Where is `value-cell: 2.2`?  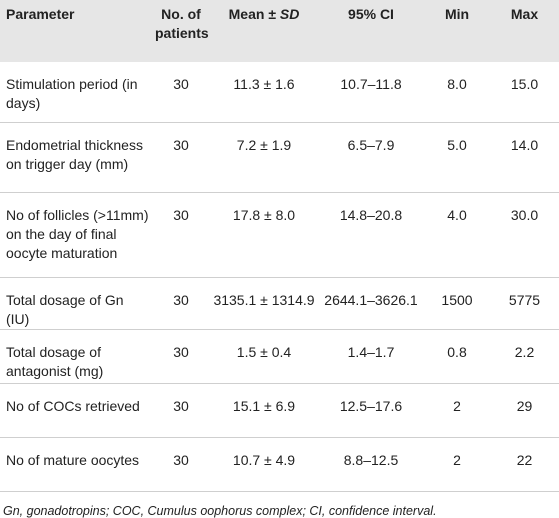 value-cell: 2.2 is located at coordinates (524, 351).